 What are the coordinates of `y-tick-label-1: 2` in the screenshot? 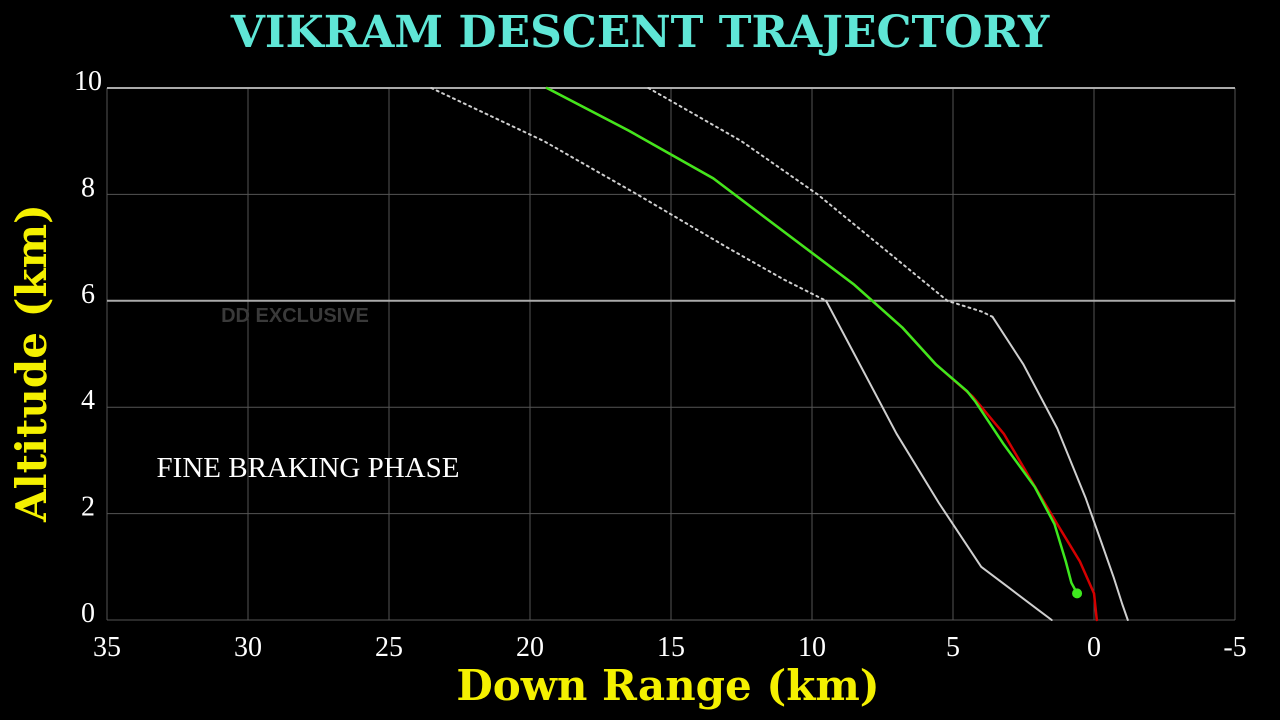 It's located at (88, 507).